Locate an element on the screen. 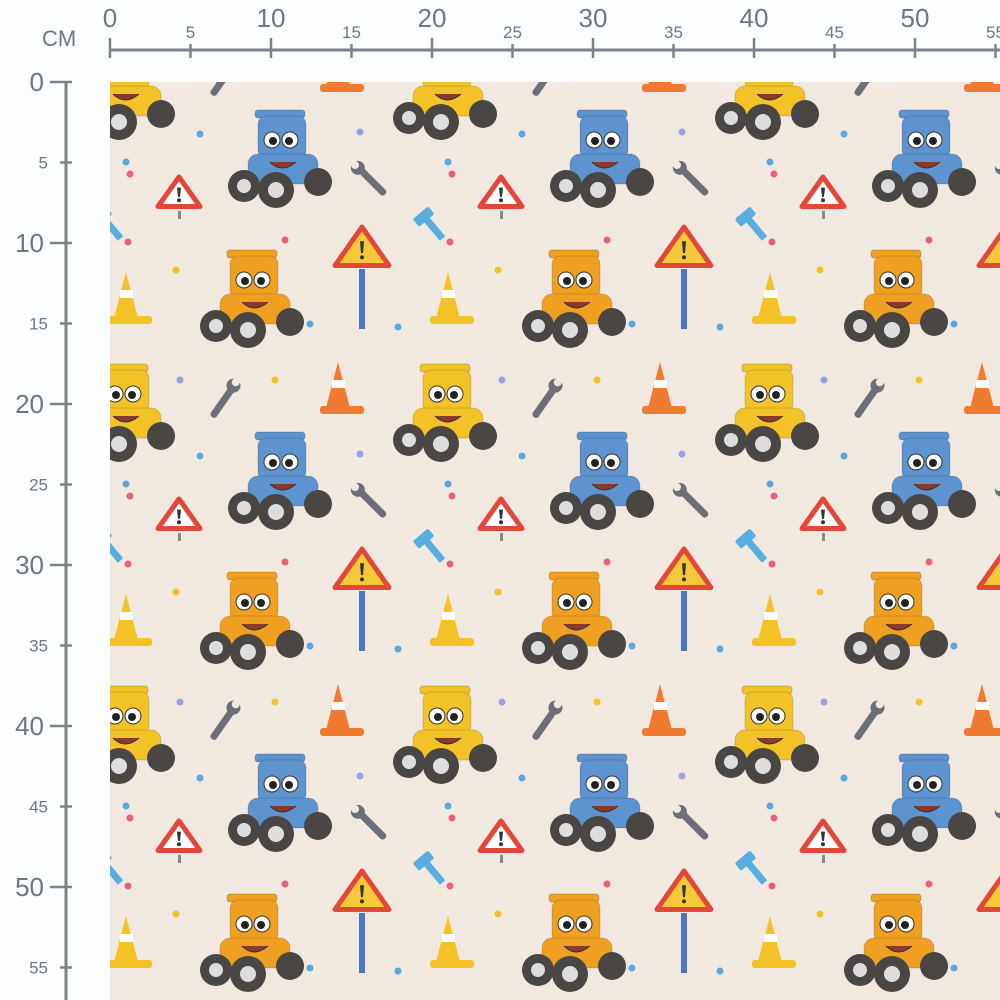 This screenshot has width=1000, height=1000. horizontal-ruler: 0 5 10 15 20 25 30 35 40 45 50 55 is located at coordinates (551, 30).